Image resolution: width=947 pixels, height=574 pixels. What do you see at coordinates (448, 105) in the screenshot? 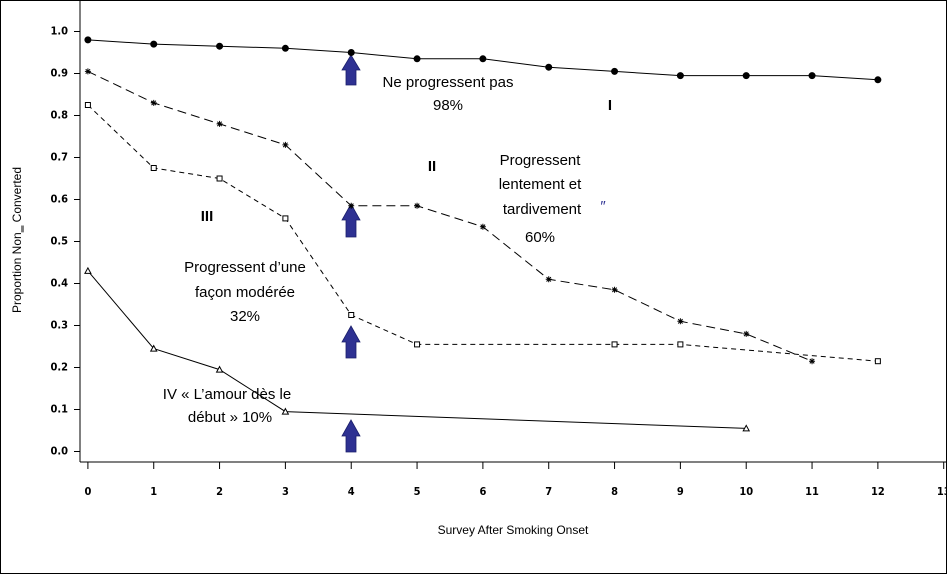
I see `annotation: 98%` at bounding box center [448, 105].